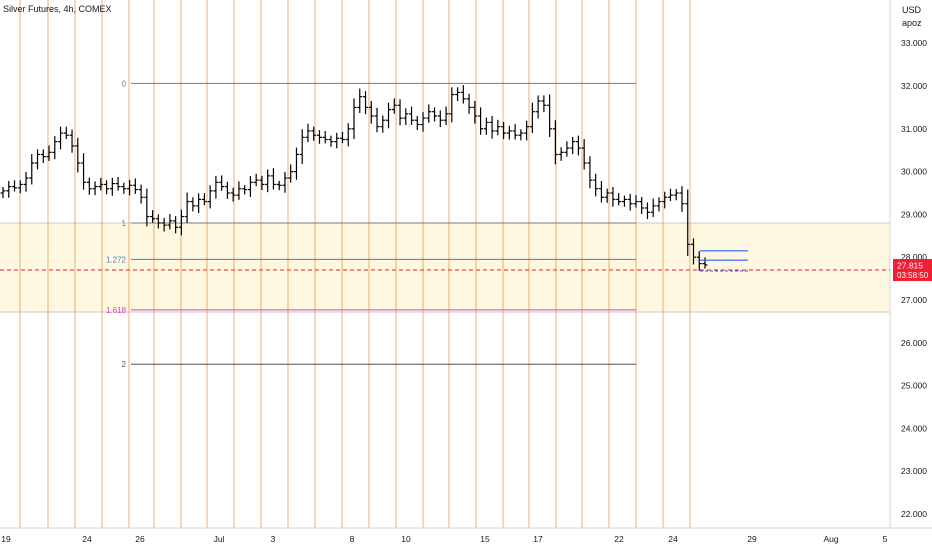 This screenshot has width=932, height=555. Describe the element at coordinates (914, 471) in the screenshot. I see `price-tick-label: 23.000` at that location.